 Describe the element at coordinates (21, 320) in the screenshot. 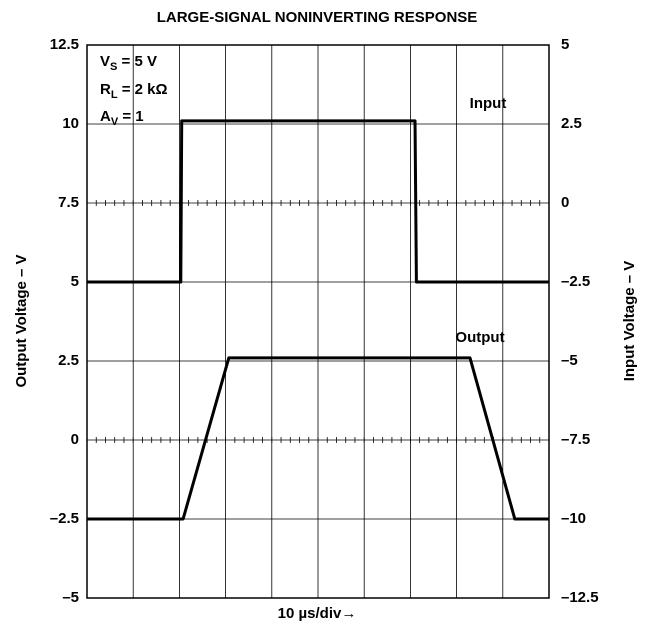

I see `y-axis-label: Output Voltage – V` at that location.